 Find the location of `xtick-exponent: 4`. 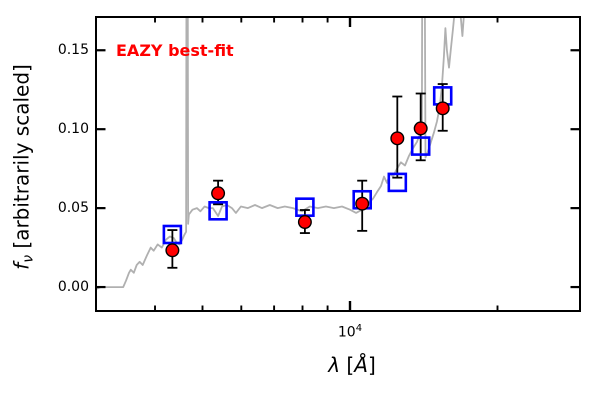

xtick-exponent: 4 is located at coordinates (359, 328).